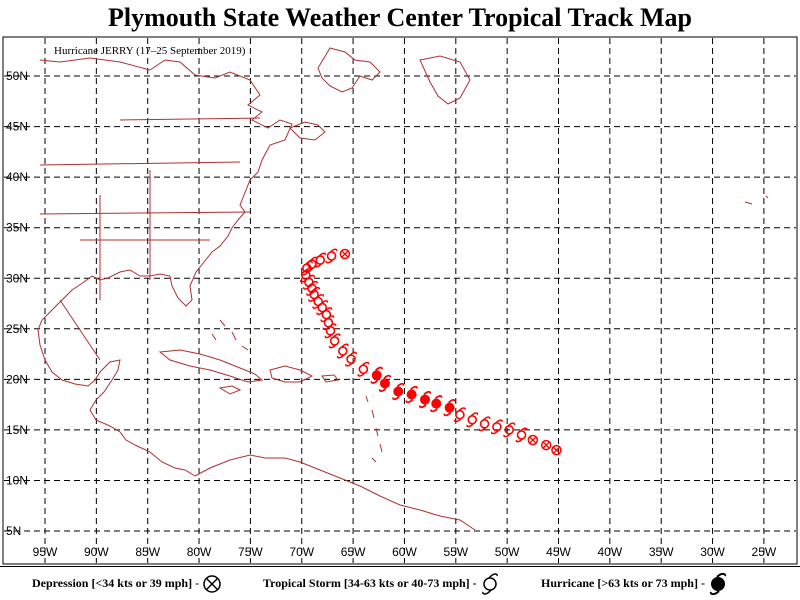  I want to click on latitude-label: 30N, so click(17, 278).